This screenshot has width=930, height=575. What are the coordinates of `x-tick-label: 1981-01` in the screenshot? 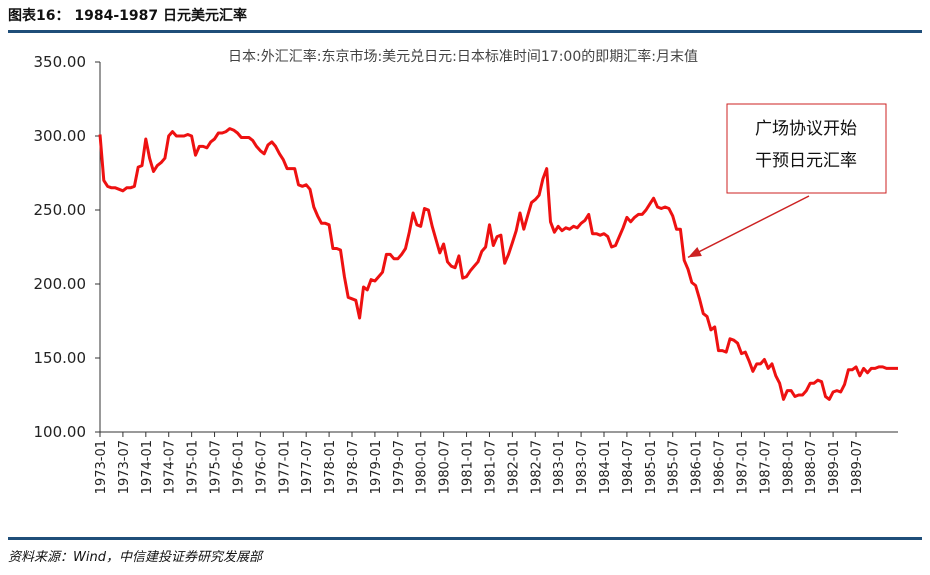 It's located at (468, 467).